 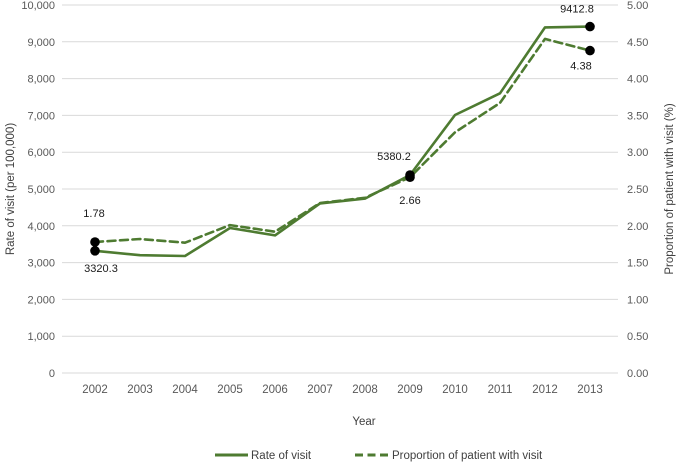 What do you see at coordinates (637, 300) in the screenshot?
I see `right-tick-label: 1.00` at bounding box center [637, 300].